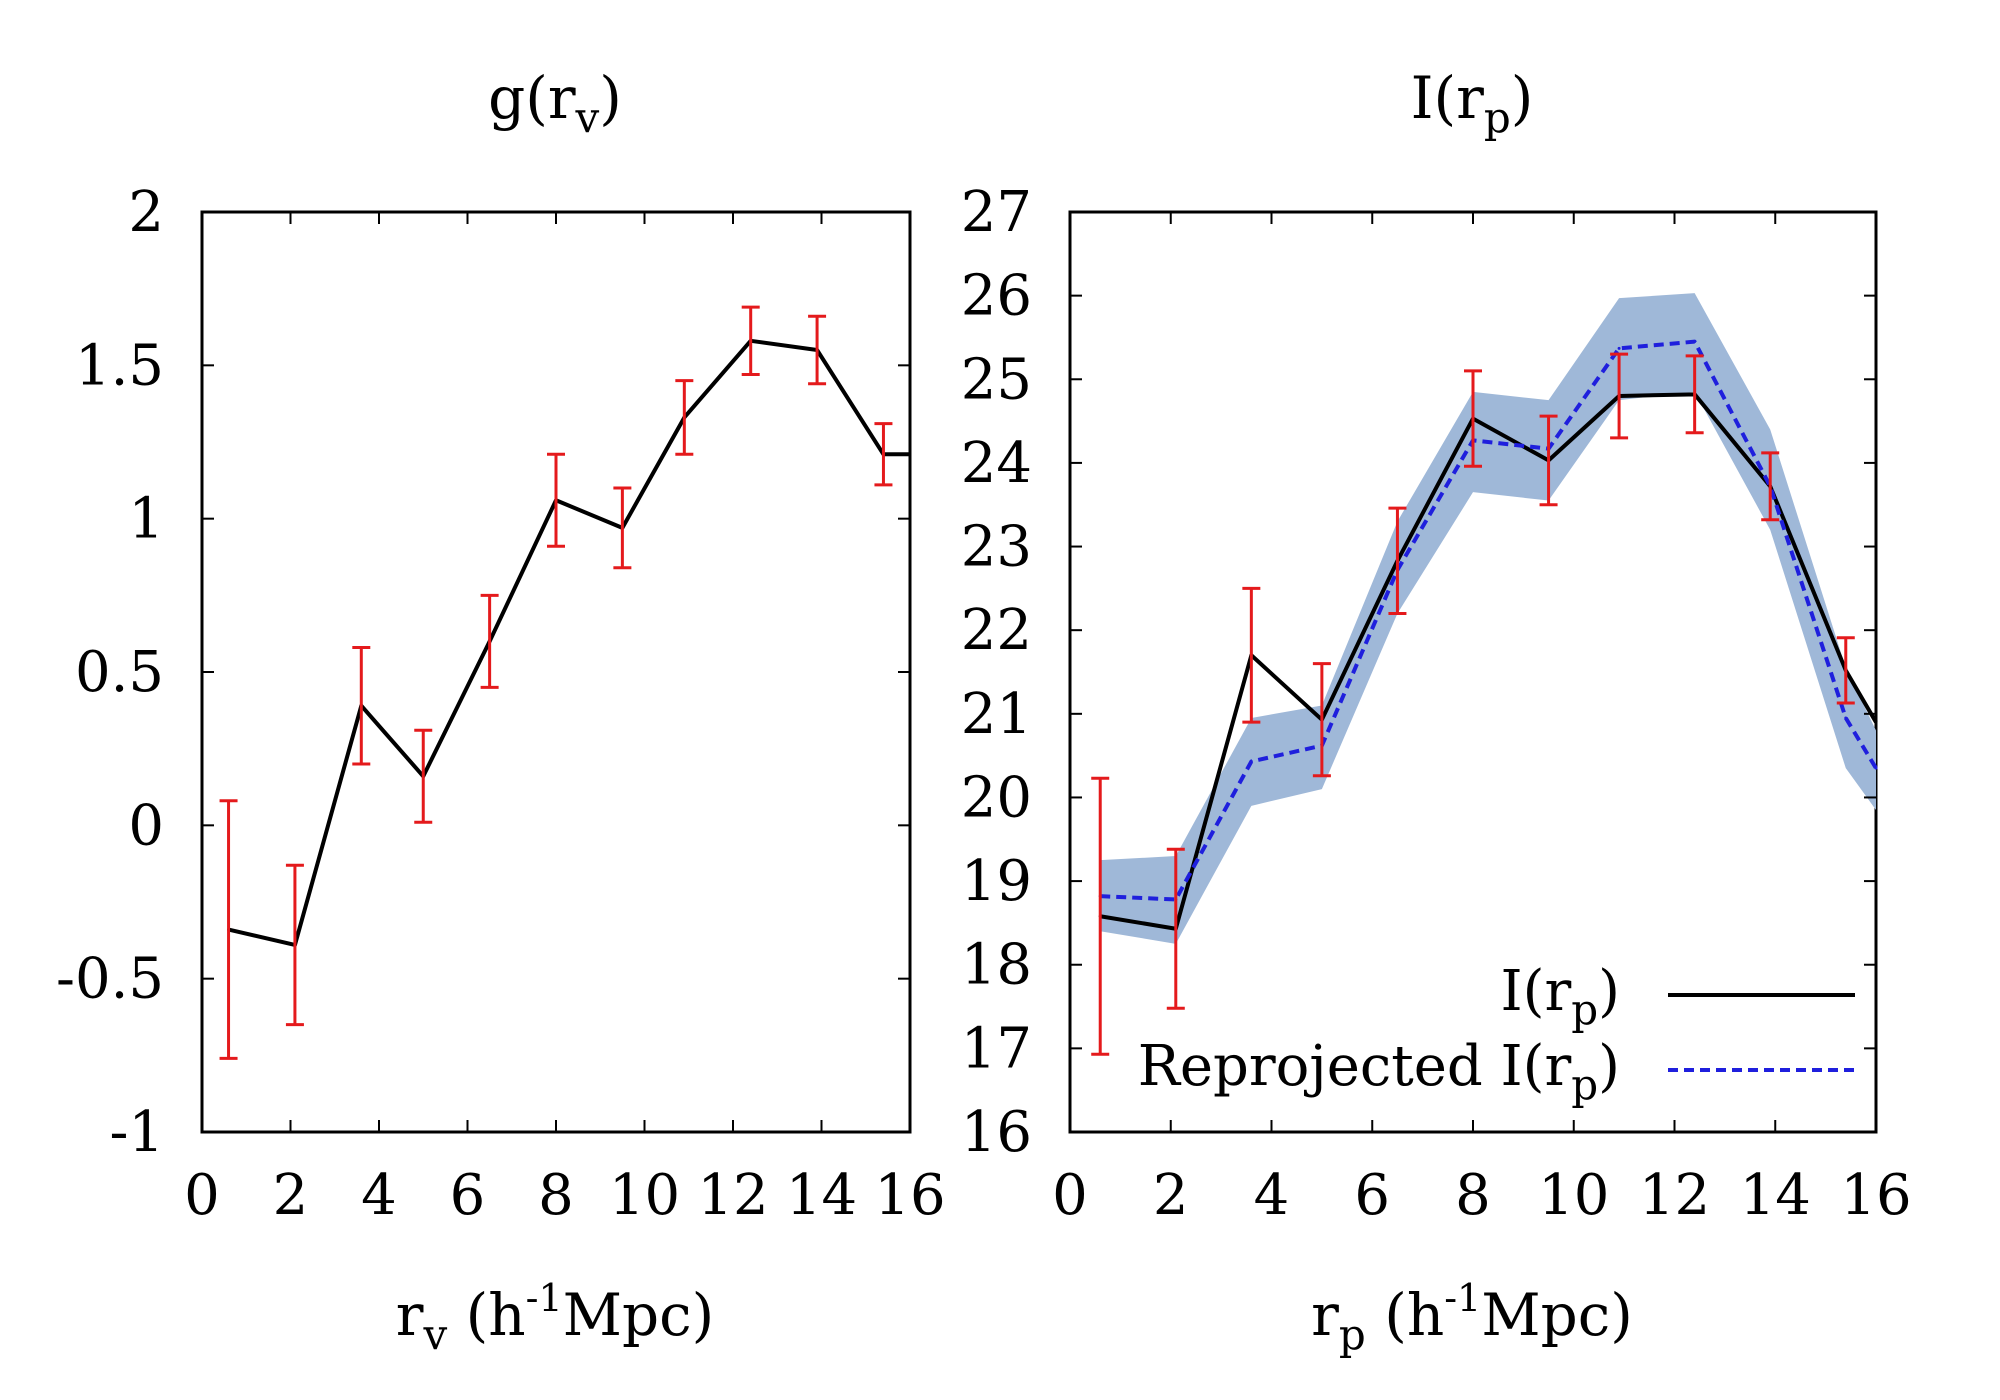  What do you see at coordinates (996, 881) in the screenshot?
I see `y-tick-label: 19` at bounding box center [996, 881].